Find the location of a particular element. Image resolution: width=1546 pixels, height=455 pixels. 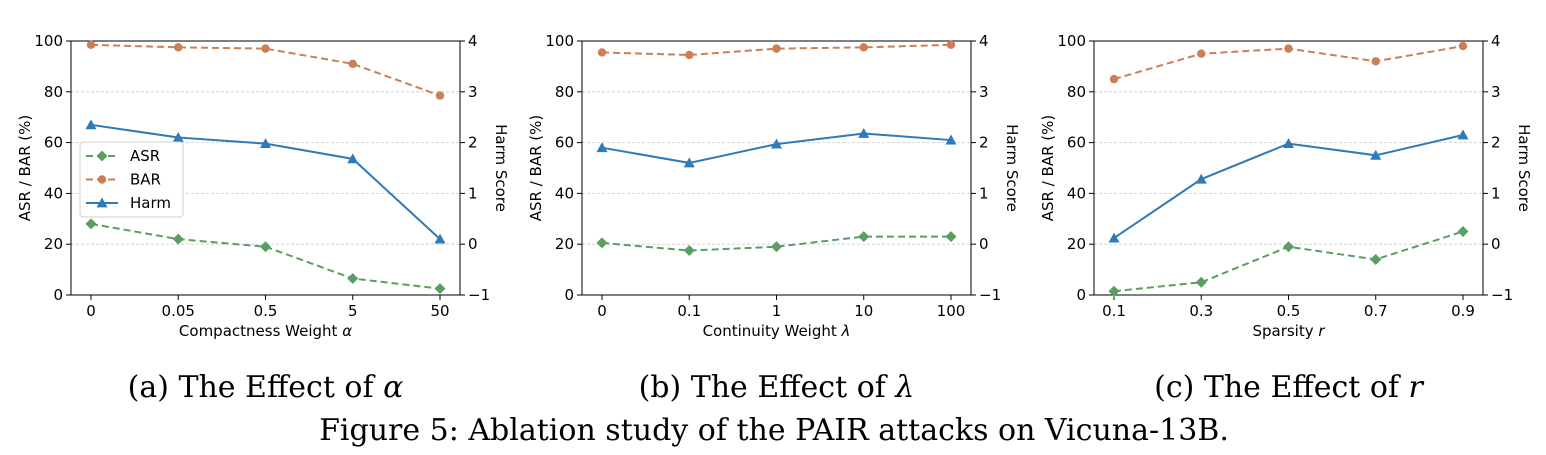

legend-marker-bar is located at coordinates (102, 179).